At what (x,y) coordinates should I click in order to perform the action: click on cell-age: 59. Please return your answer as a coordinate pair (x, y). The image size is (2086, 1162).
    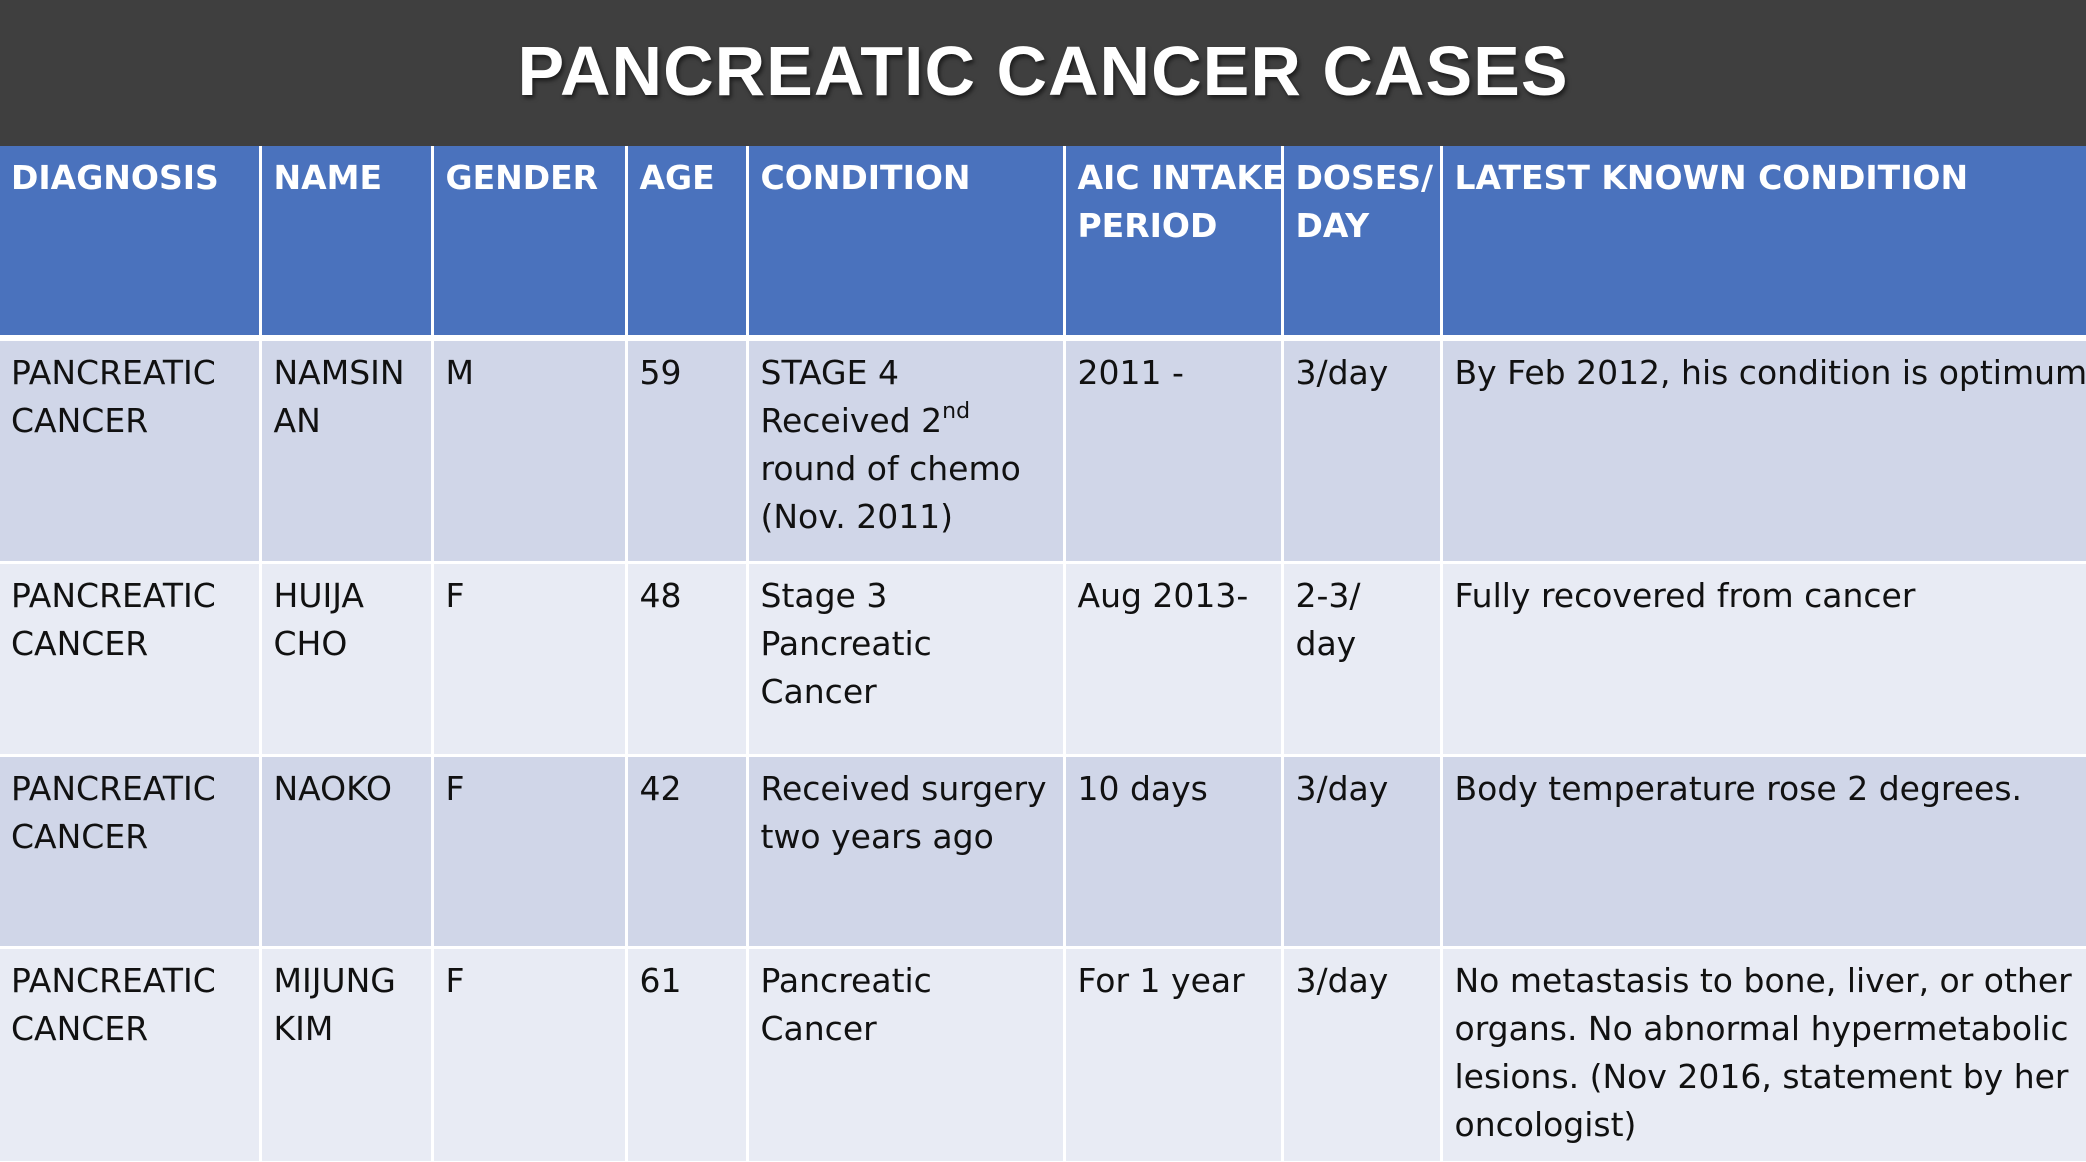
    Looking at the image, I should click on (686, 451).